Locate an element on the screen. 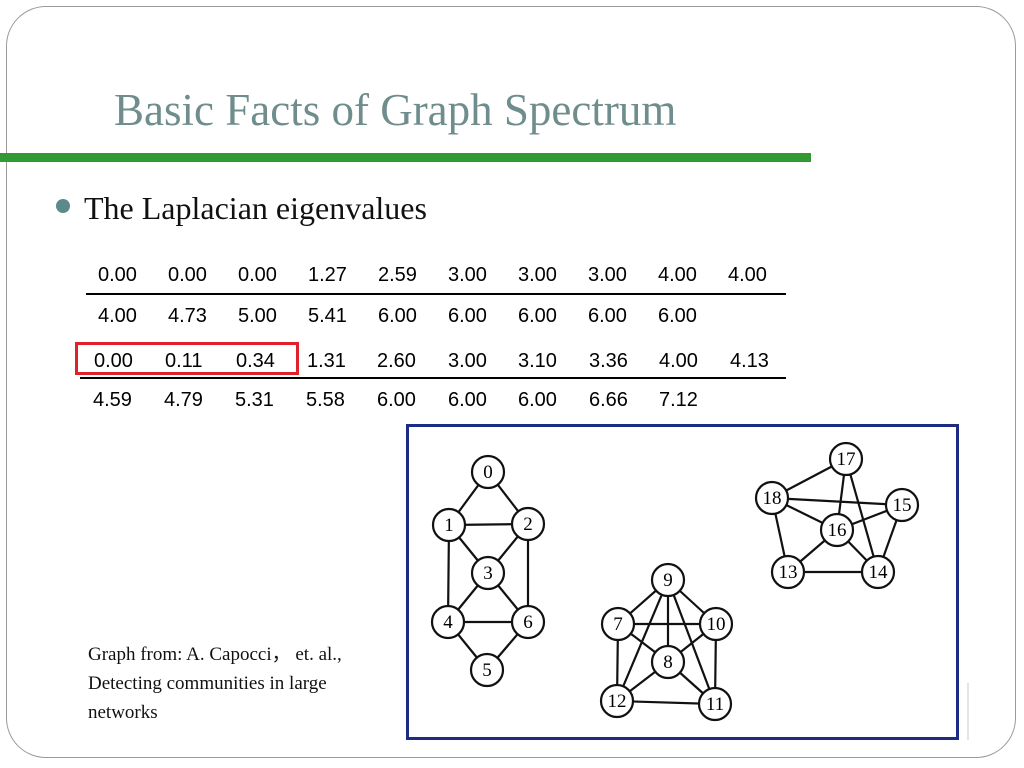 This screenshot has height=768, width=1024. graph-node-label: 15 is located at coordinates (902, 505).